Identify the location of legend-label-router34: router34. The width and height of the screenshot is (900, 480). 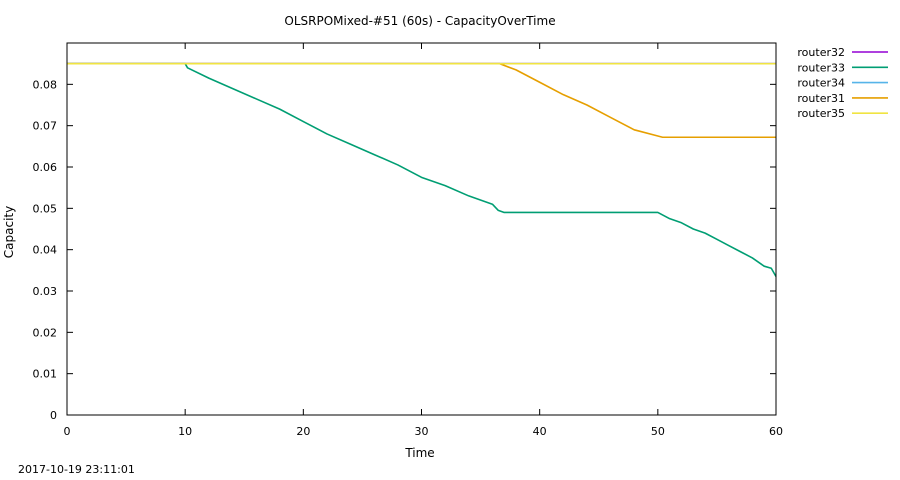
(821, 83).